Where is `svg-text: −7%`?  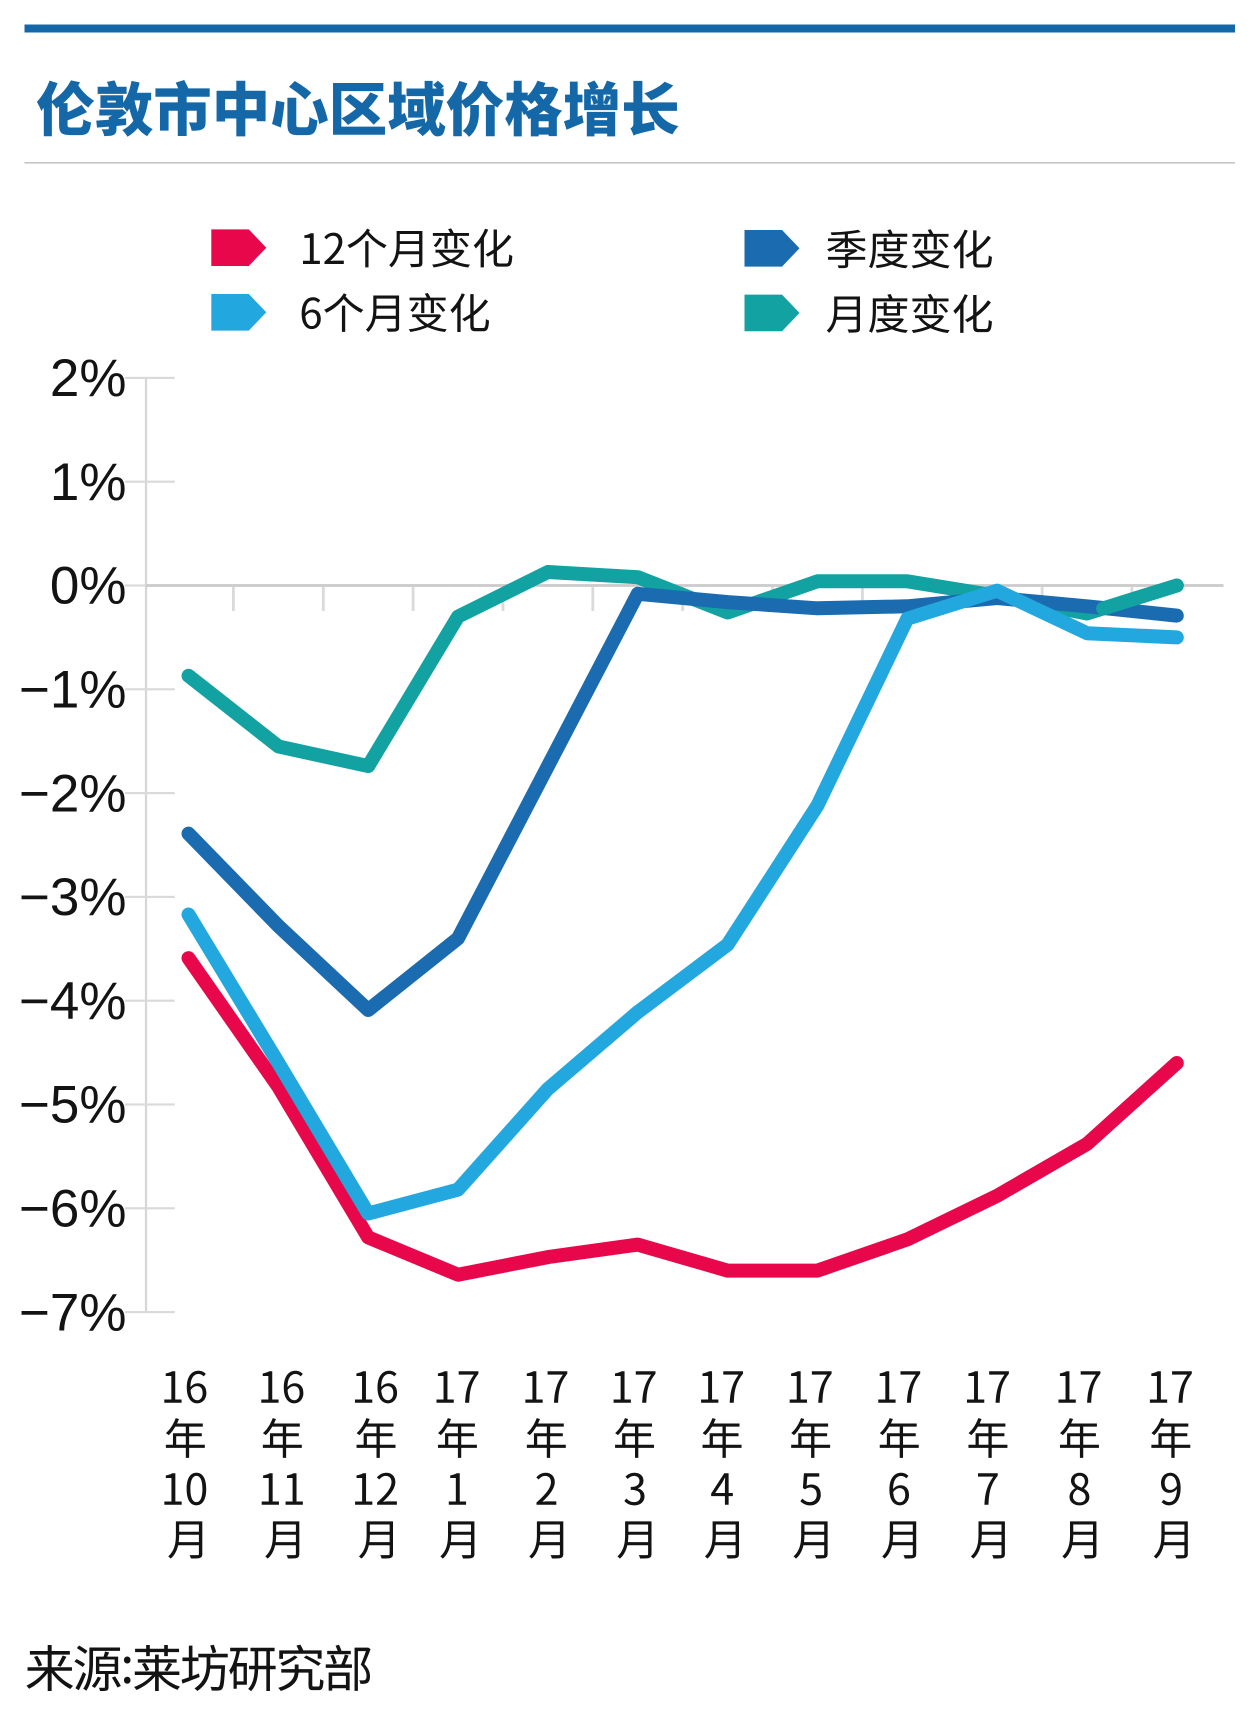 svg-text: −7% is located at coordinates (73, 1312).